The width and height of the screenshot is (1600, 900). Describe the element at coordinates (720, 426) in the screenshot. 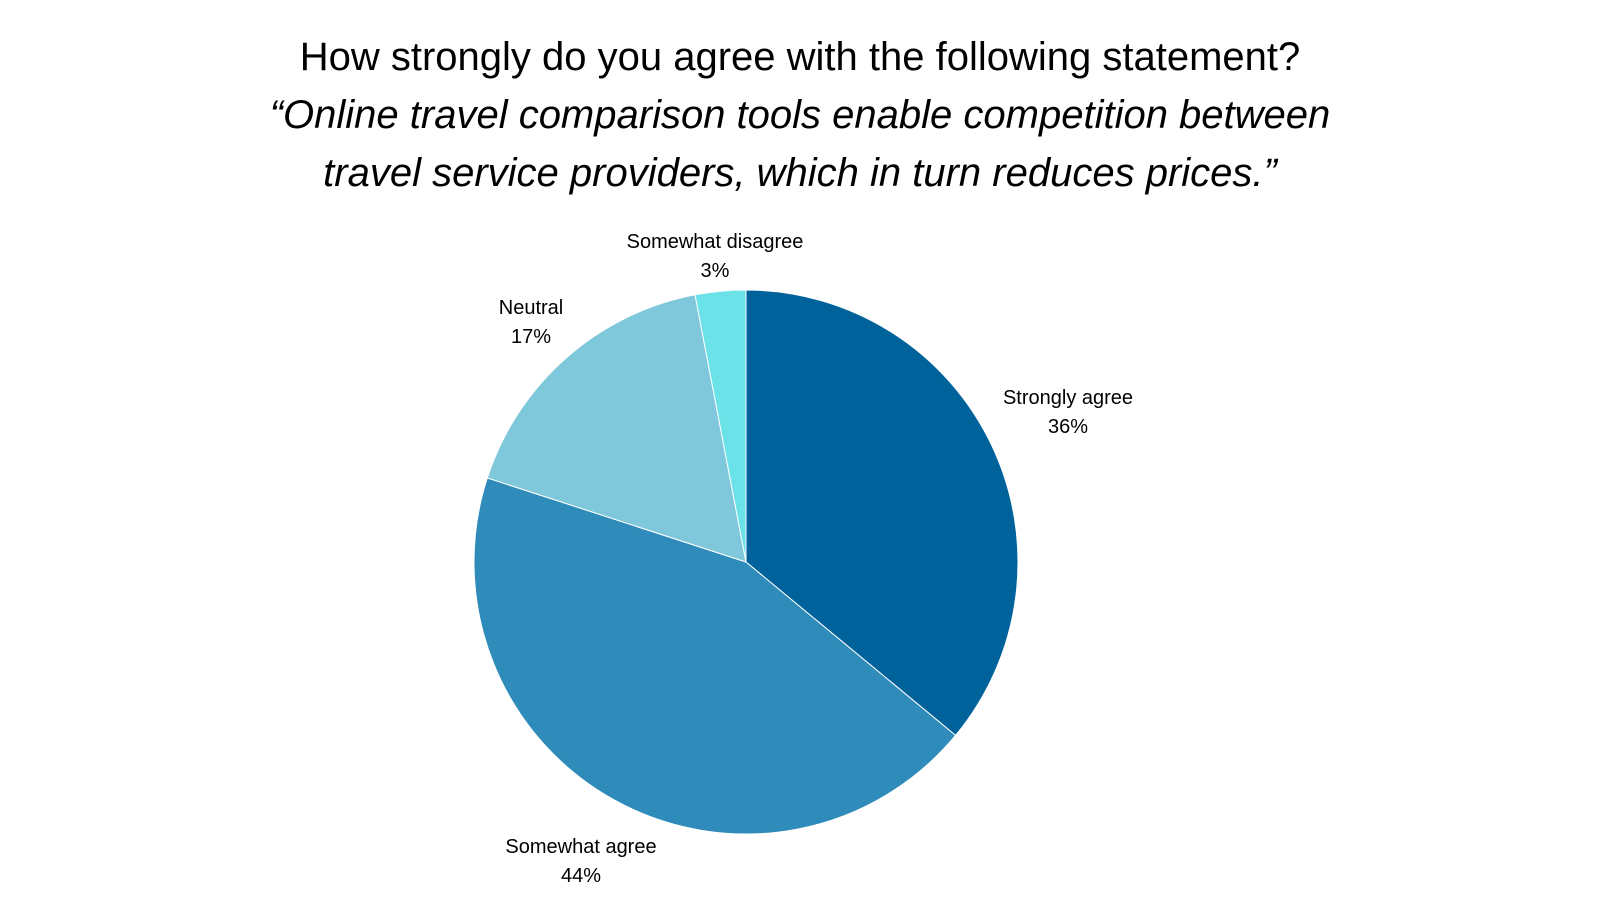

I see `pie-slice-somewhat-disagree` at that location.